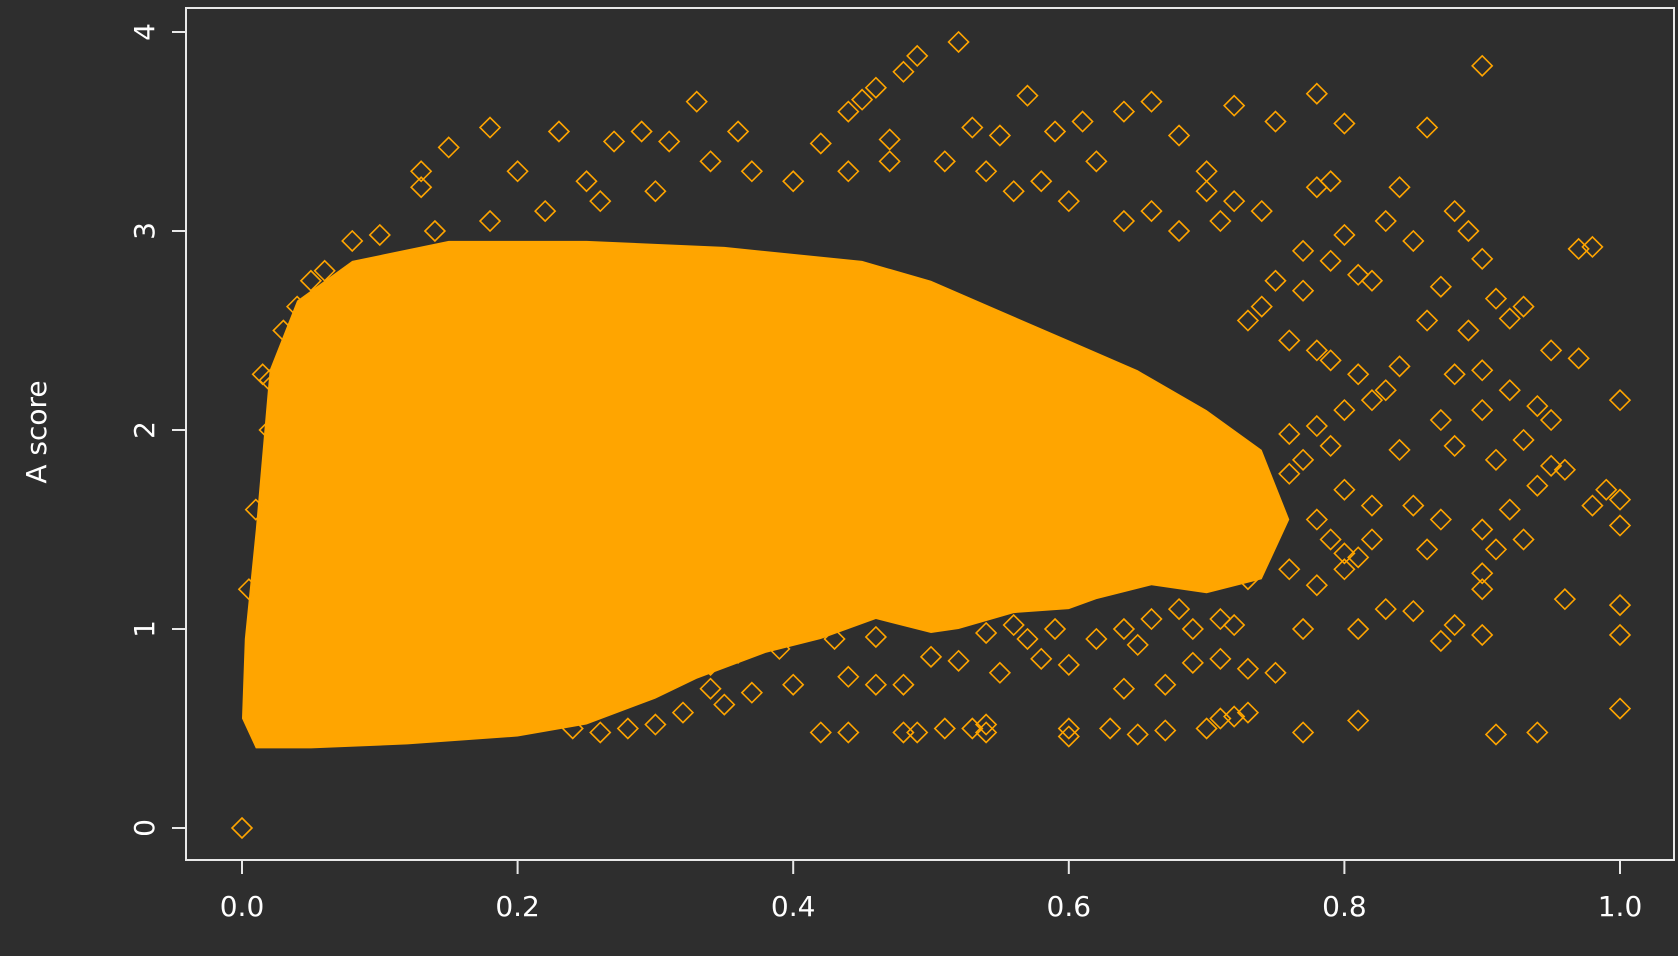  Describe the element at coordinates (242, 906) in the screenshot. I see `x-tick-label: 0.0` at that location.